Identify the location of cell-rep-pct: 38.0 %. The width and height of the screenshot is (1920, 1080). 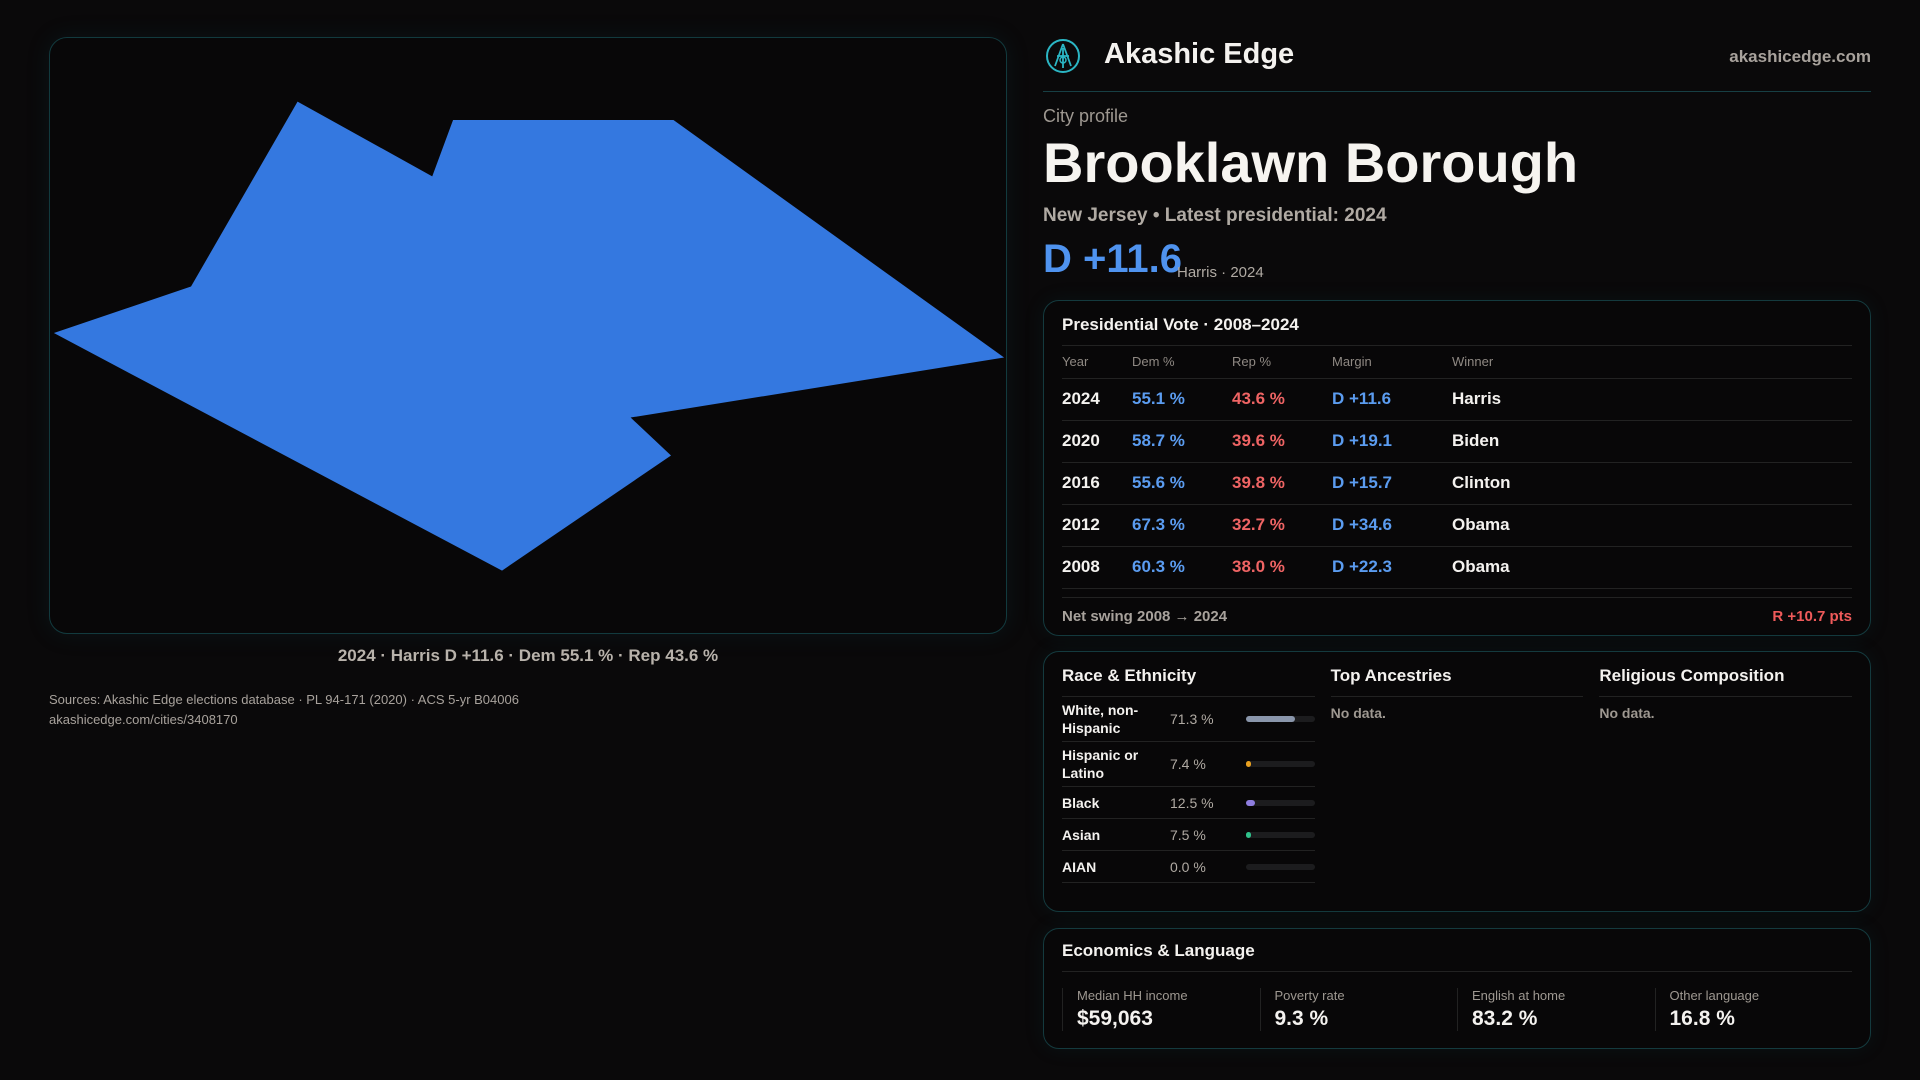
(1282, 567).